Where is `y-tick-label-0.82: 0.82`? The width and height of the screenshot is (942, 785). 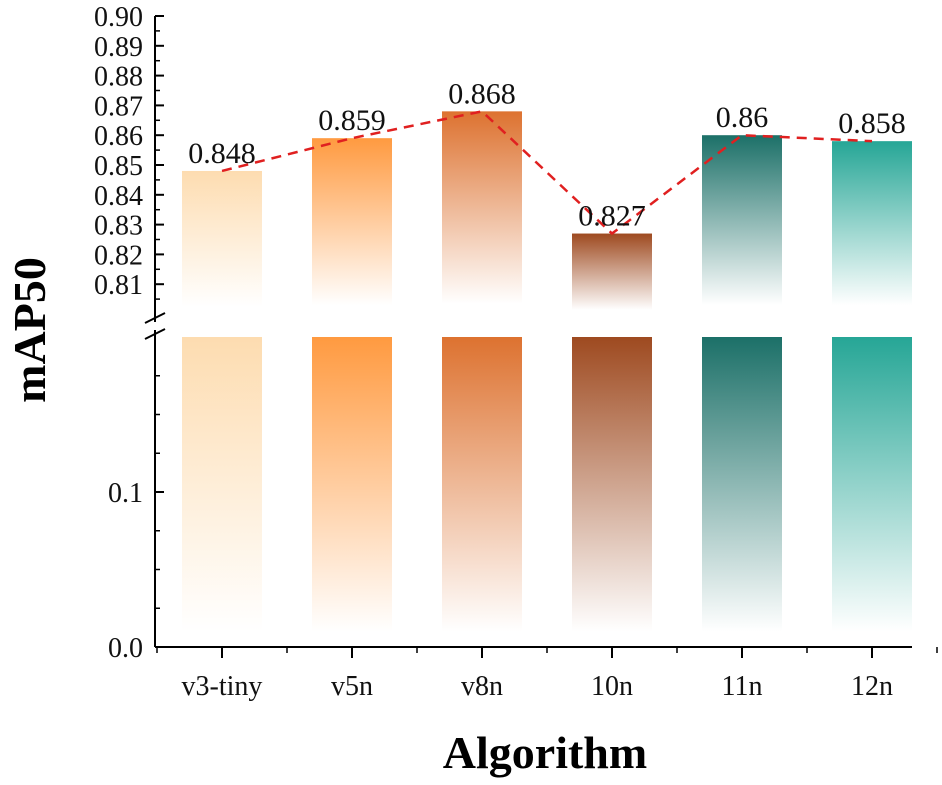
y-tick-label-0.82: 0.82 is located at coordinates (118, 255).